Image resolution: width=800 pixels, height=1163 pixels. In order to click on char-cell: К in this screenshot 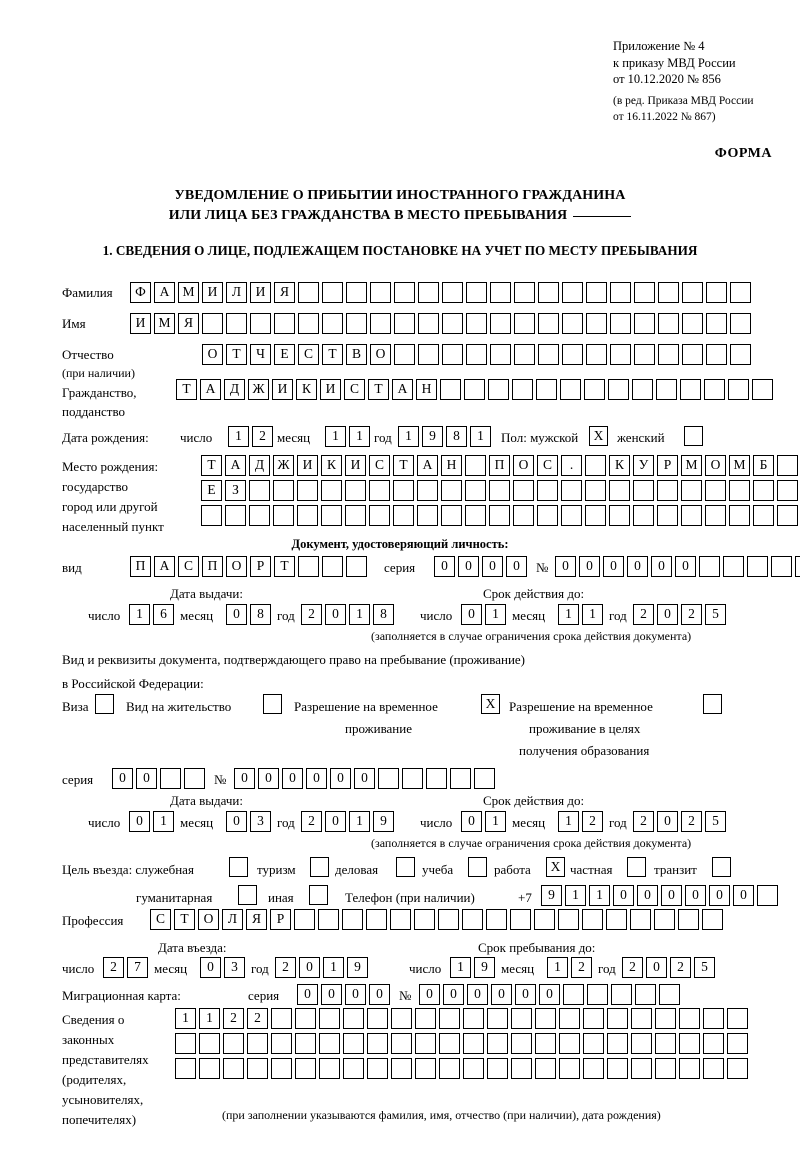, I will do `click(306, 389)`.